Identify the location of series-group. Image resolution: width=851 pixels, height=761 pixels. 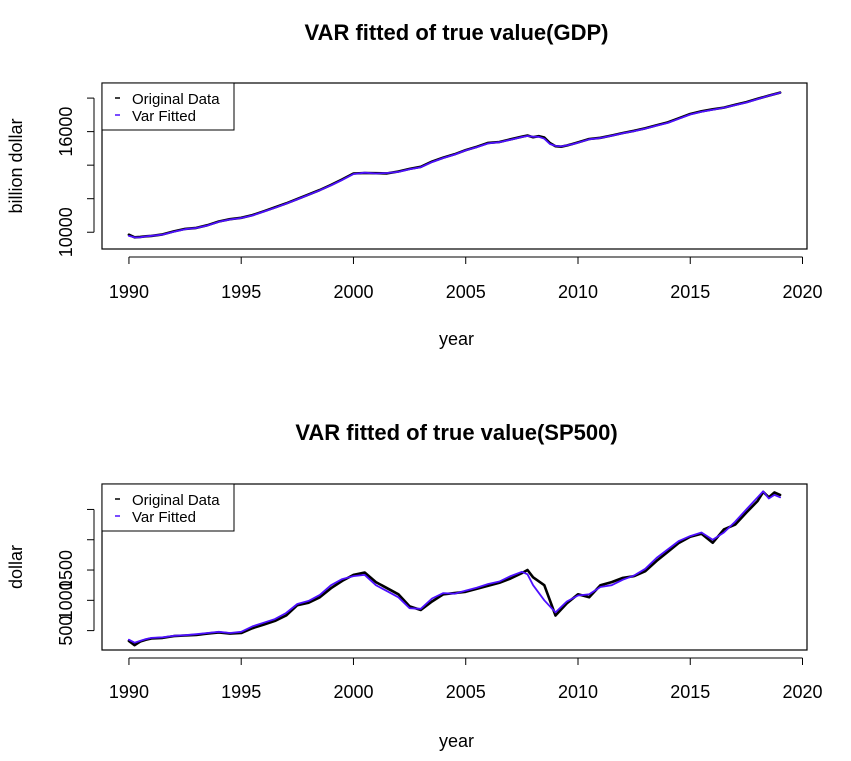
(454, 165).